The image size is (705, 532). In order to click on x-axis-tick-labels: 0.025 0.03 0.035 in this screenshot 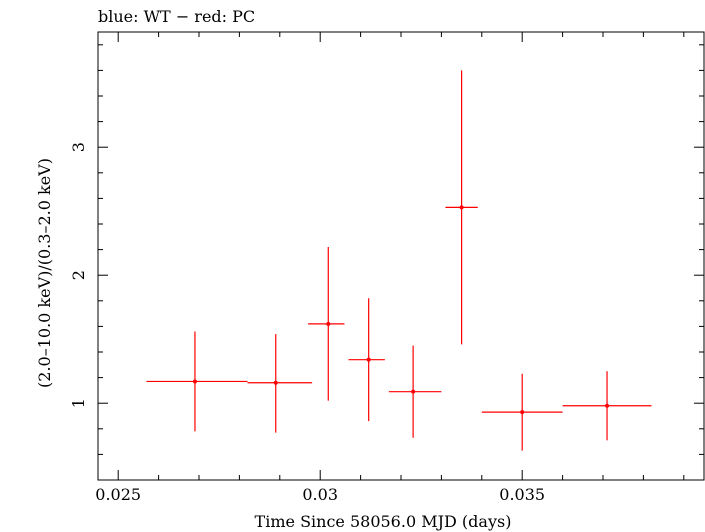, I will do `click(320, 494)`.